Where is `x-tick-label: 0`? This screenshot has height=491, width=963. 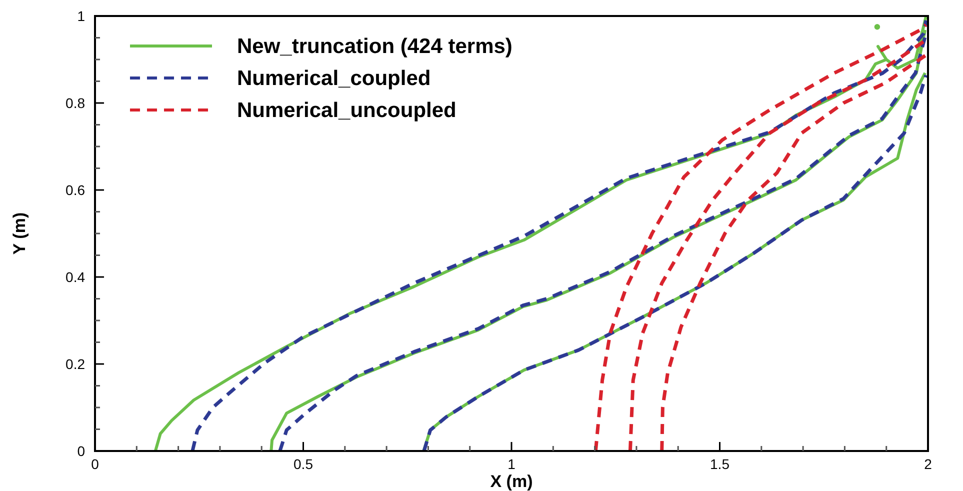
x-tick-label: 0 is located at coordinates (95, 464).